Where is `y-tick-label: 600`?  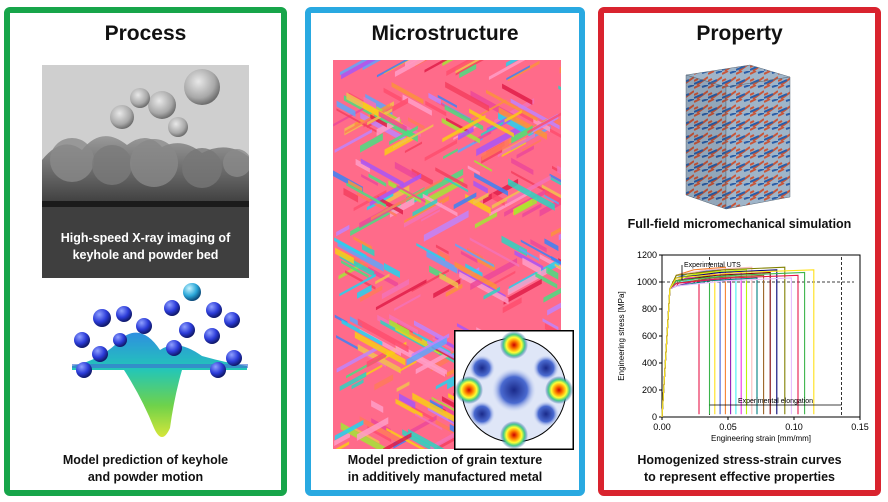
y-tick-label: 600 is located at coordinates (649, 336).